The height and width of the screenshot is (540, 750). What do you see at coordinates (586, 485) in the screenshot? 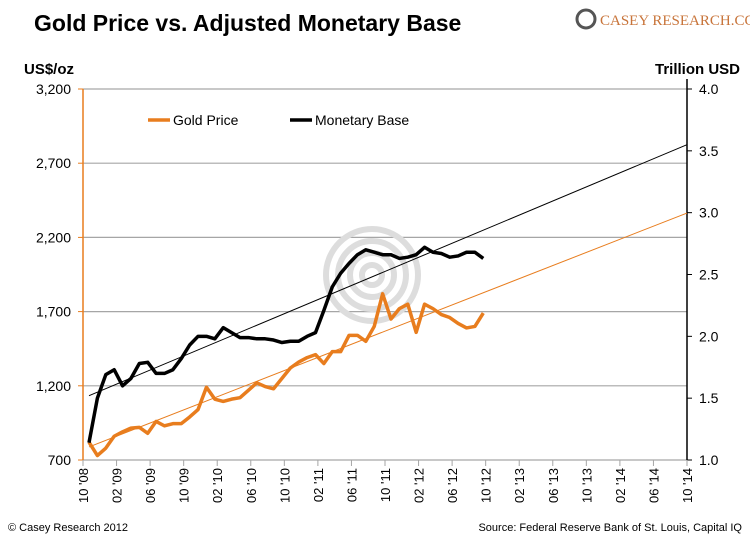
I see `x-tick-label: 10 '13` at bounding box center [586, 485].